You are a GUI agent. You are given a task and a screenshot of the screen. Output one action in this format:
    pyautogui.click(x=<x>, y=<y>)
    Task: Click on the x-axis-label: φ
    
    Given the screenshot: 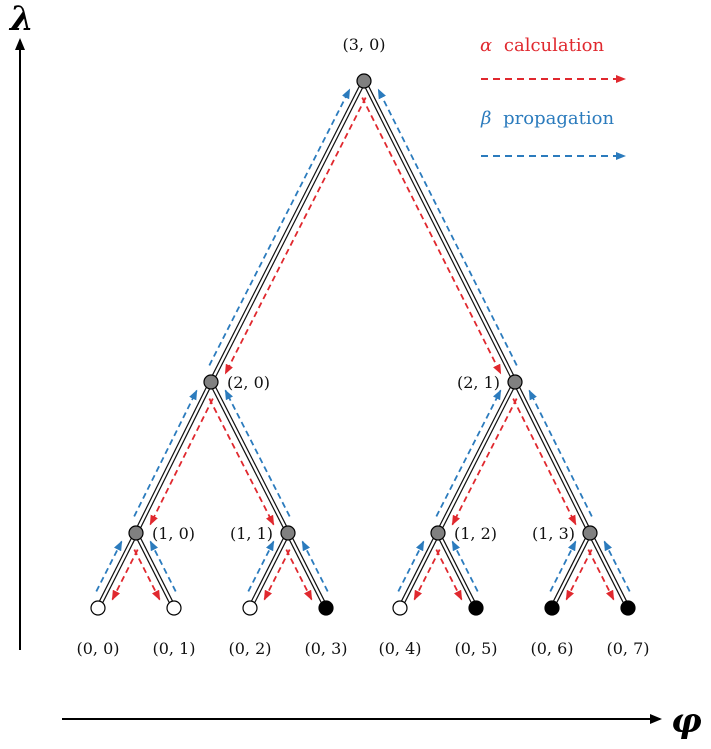 What is the action you would take?
    pyautogui.click(x=686, y=721)
    